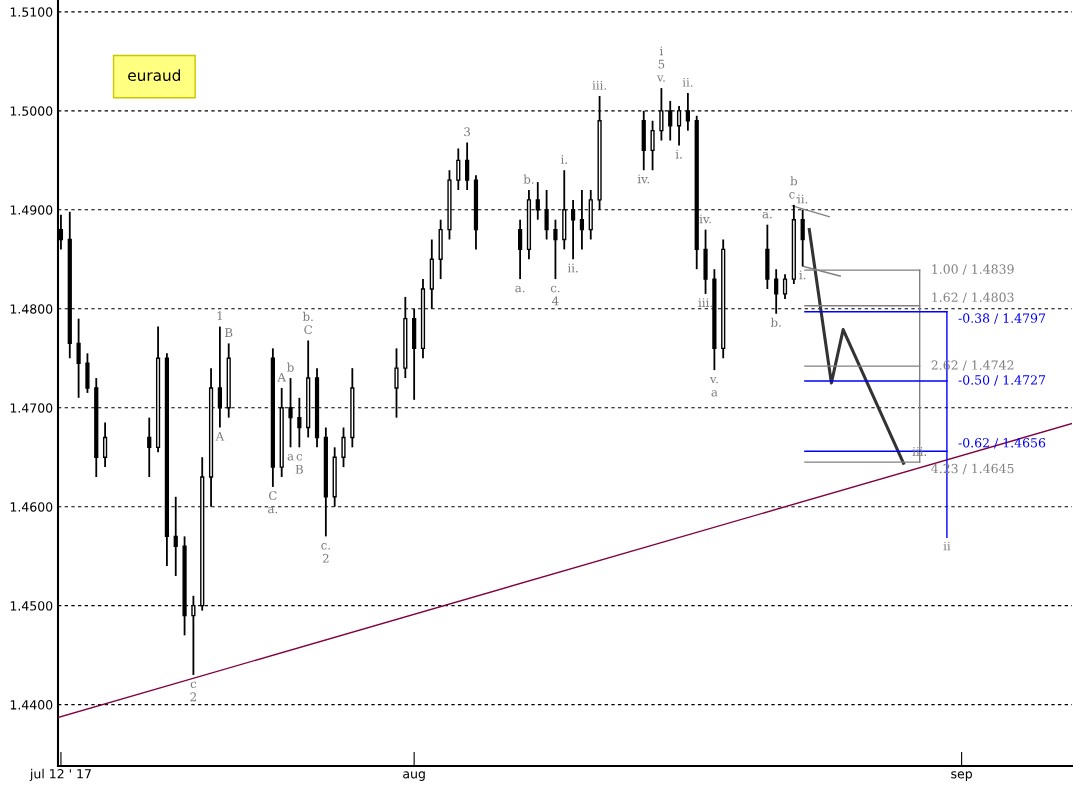 The width and height of the screenshot is (1080, 786). What do you see at coordinates (973, 269) in the screenshot?
I see `data-label: 1.00 / 1.4839` at bounding box center [973, 269].